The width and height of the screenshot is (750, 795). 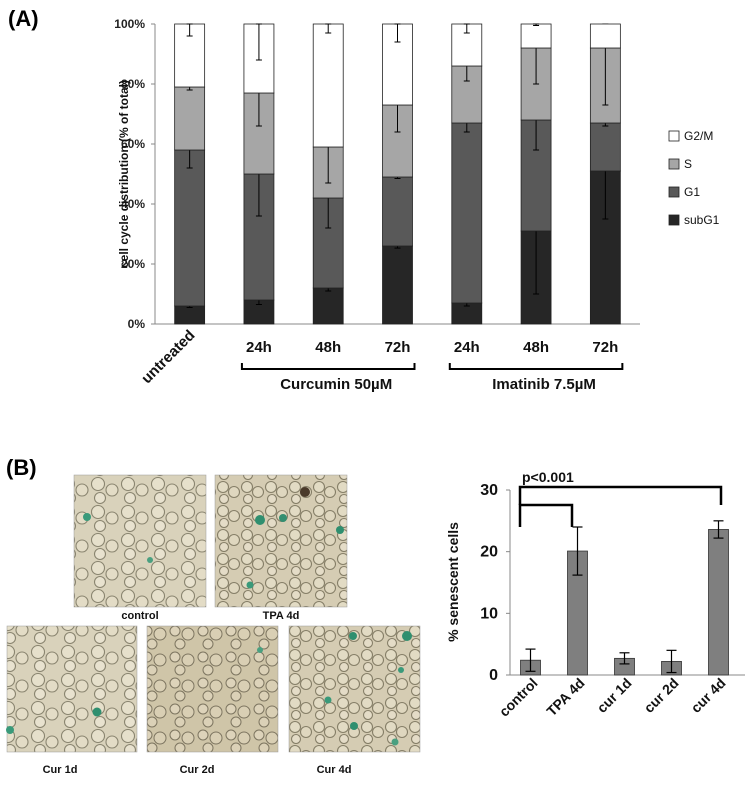 What do you see at coordinates (354, 689) in the screenshot?
I see `micrograph-cur-4d` at bounding box center [354, 689].